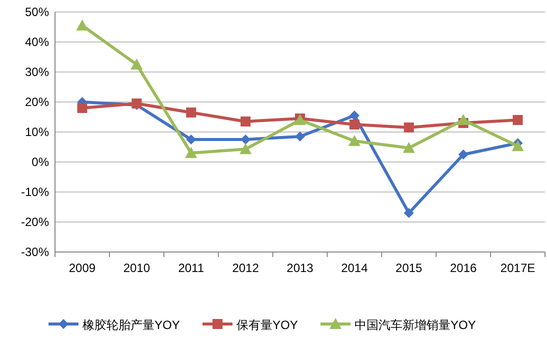 This screenshot has width=547, height=338. I want to click on x-tick-label: 2010, so click(136, 268).